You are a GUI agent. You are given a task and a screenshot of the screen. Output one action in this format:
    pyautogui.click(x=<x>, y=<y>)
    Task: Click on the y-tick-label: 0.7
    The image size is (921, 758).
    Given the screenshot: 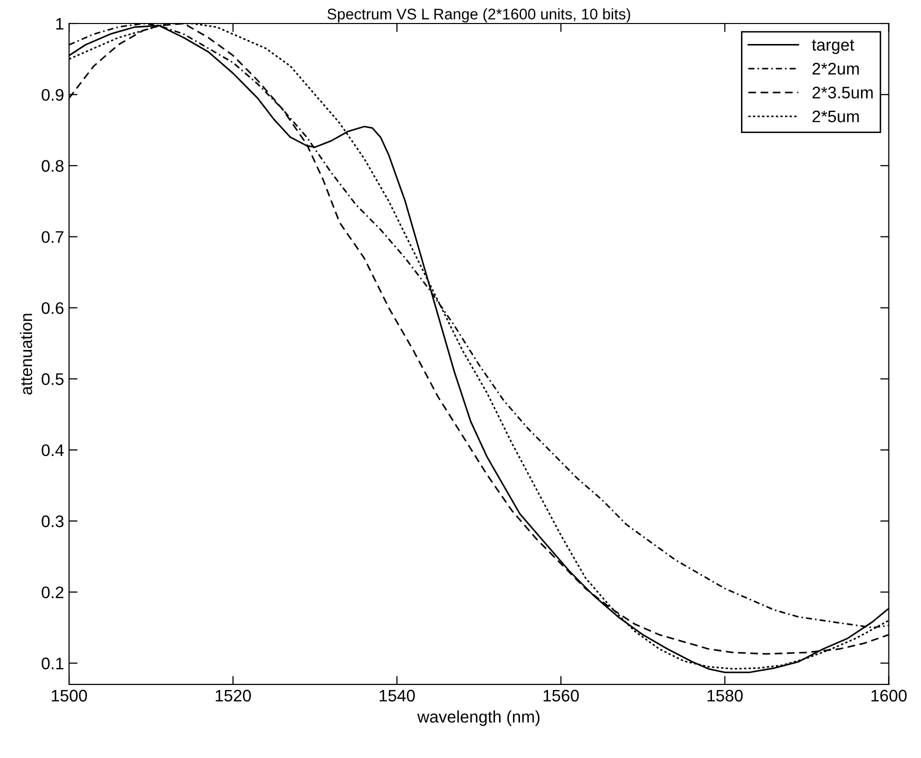 What is the action you would take?
    pyautogui.click(x=53, y=237)
    